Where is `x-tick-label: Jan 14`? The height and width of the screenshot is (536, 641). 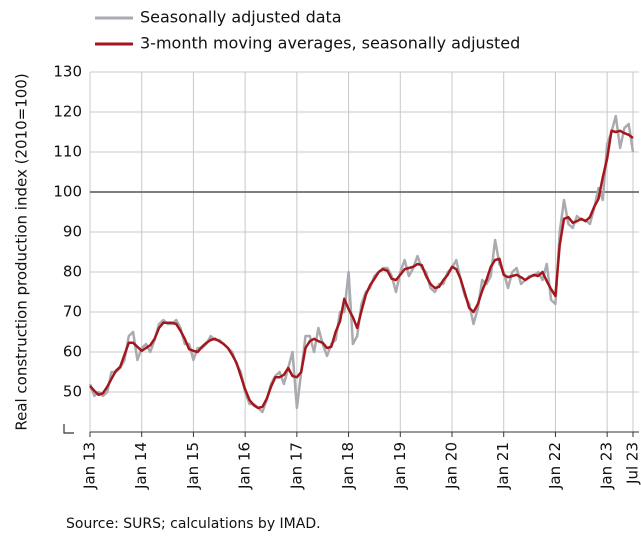
x-tick-label: Jan 14 is located at coordinates (141, 466).